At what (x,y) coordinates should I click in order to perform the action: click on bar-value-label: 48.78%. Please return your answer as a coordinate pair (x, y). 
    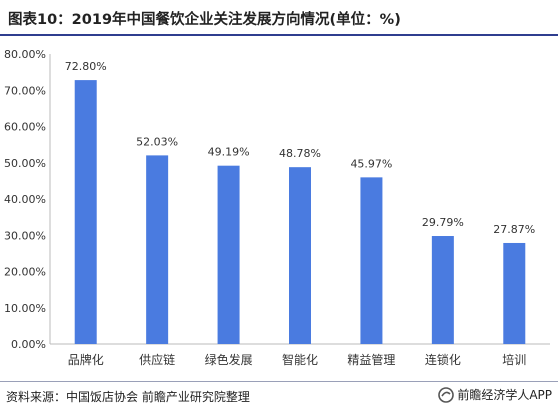
    Looking at the image, I should click on (300, 153).